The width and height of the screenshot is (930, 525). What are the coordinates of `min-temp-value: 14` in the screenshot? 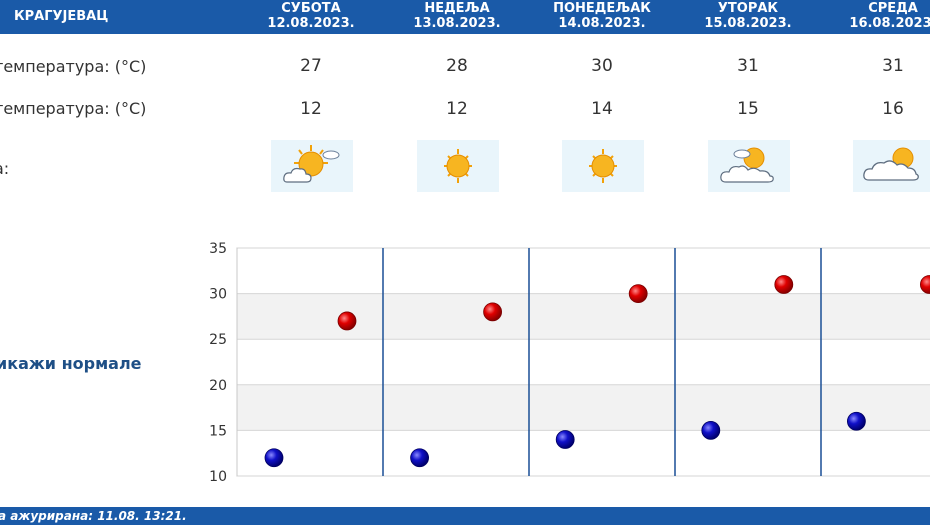 It's located at (602, 109).